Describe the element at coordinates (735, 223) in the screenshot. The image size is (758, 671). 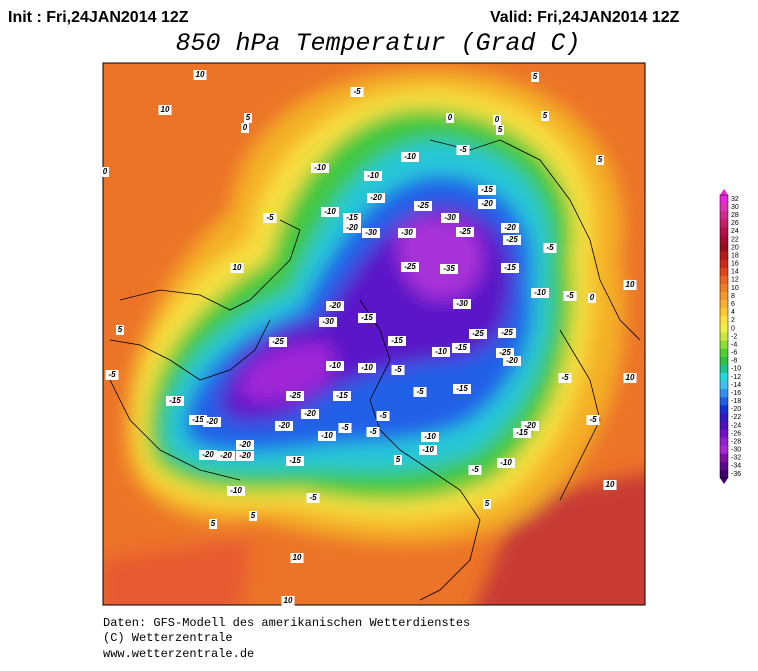
I see `colorbar-label: 26` at that location.